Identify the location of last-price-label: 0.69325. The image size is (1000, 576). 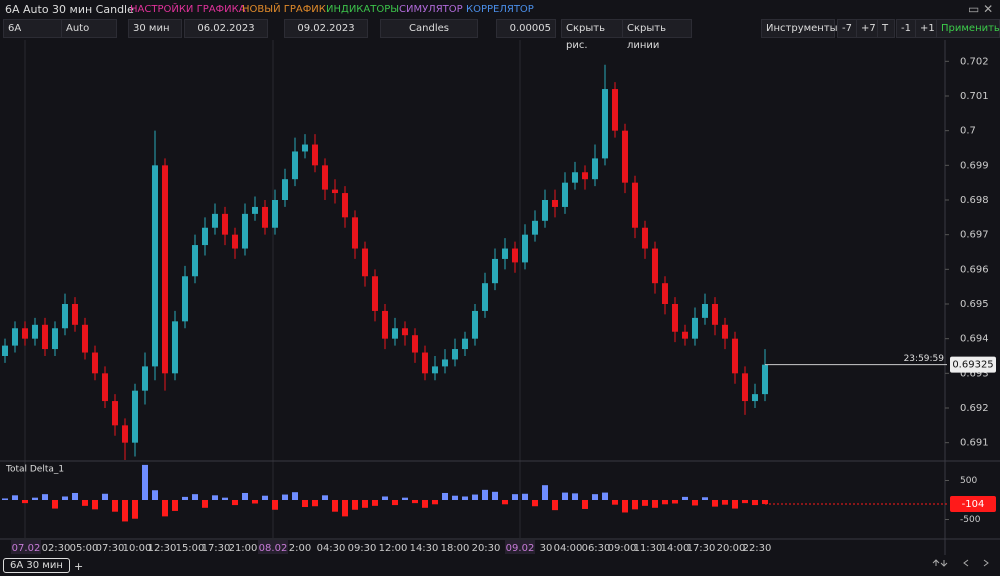
(972, 365).